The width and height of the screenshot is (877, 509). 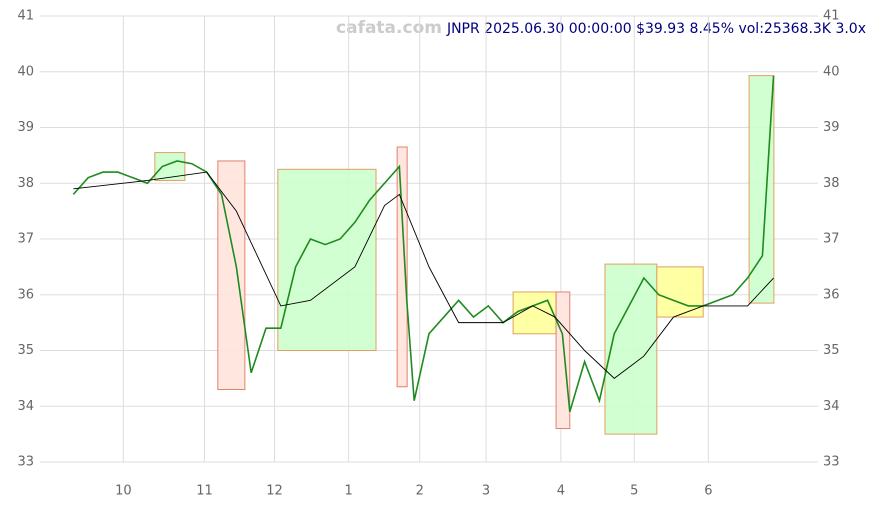 I want to click on y-tick-label-right: 35, so click(x=831, y=350).